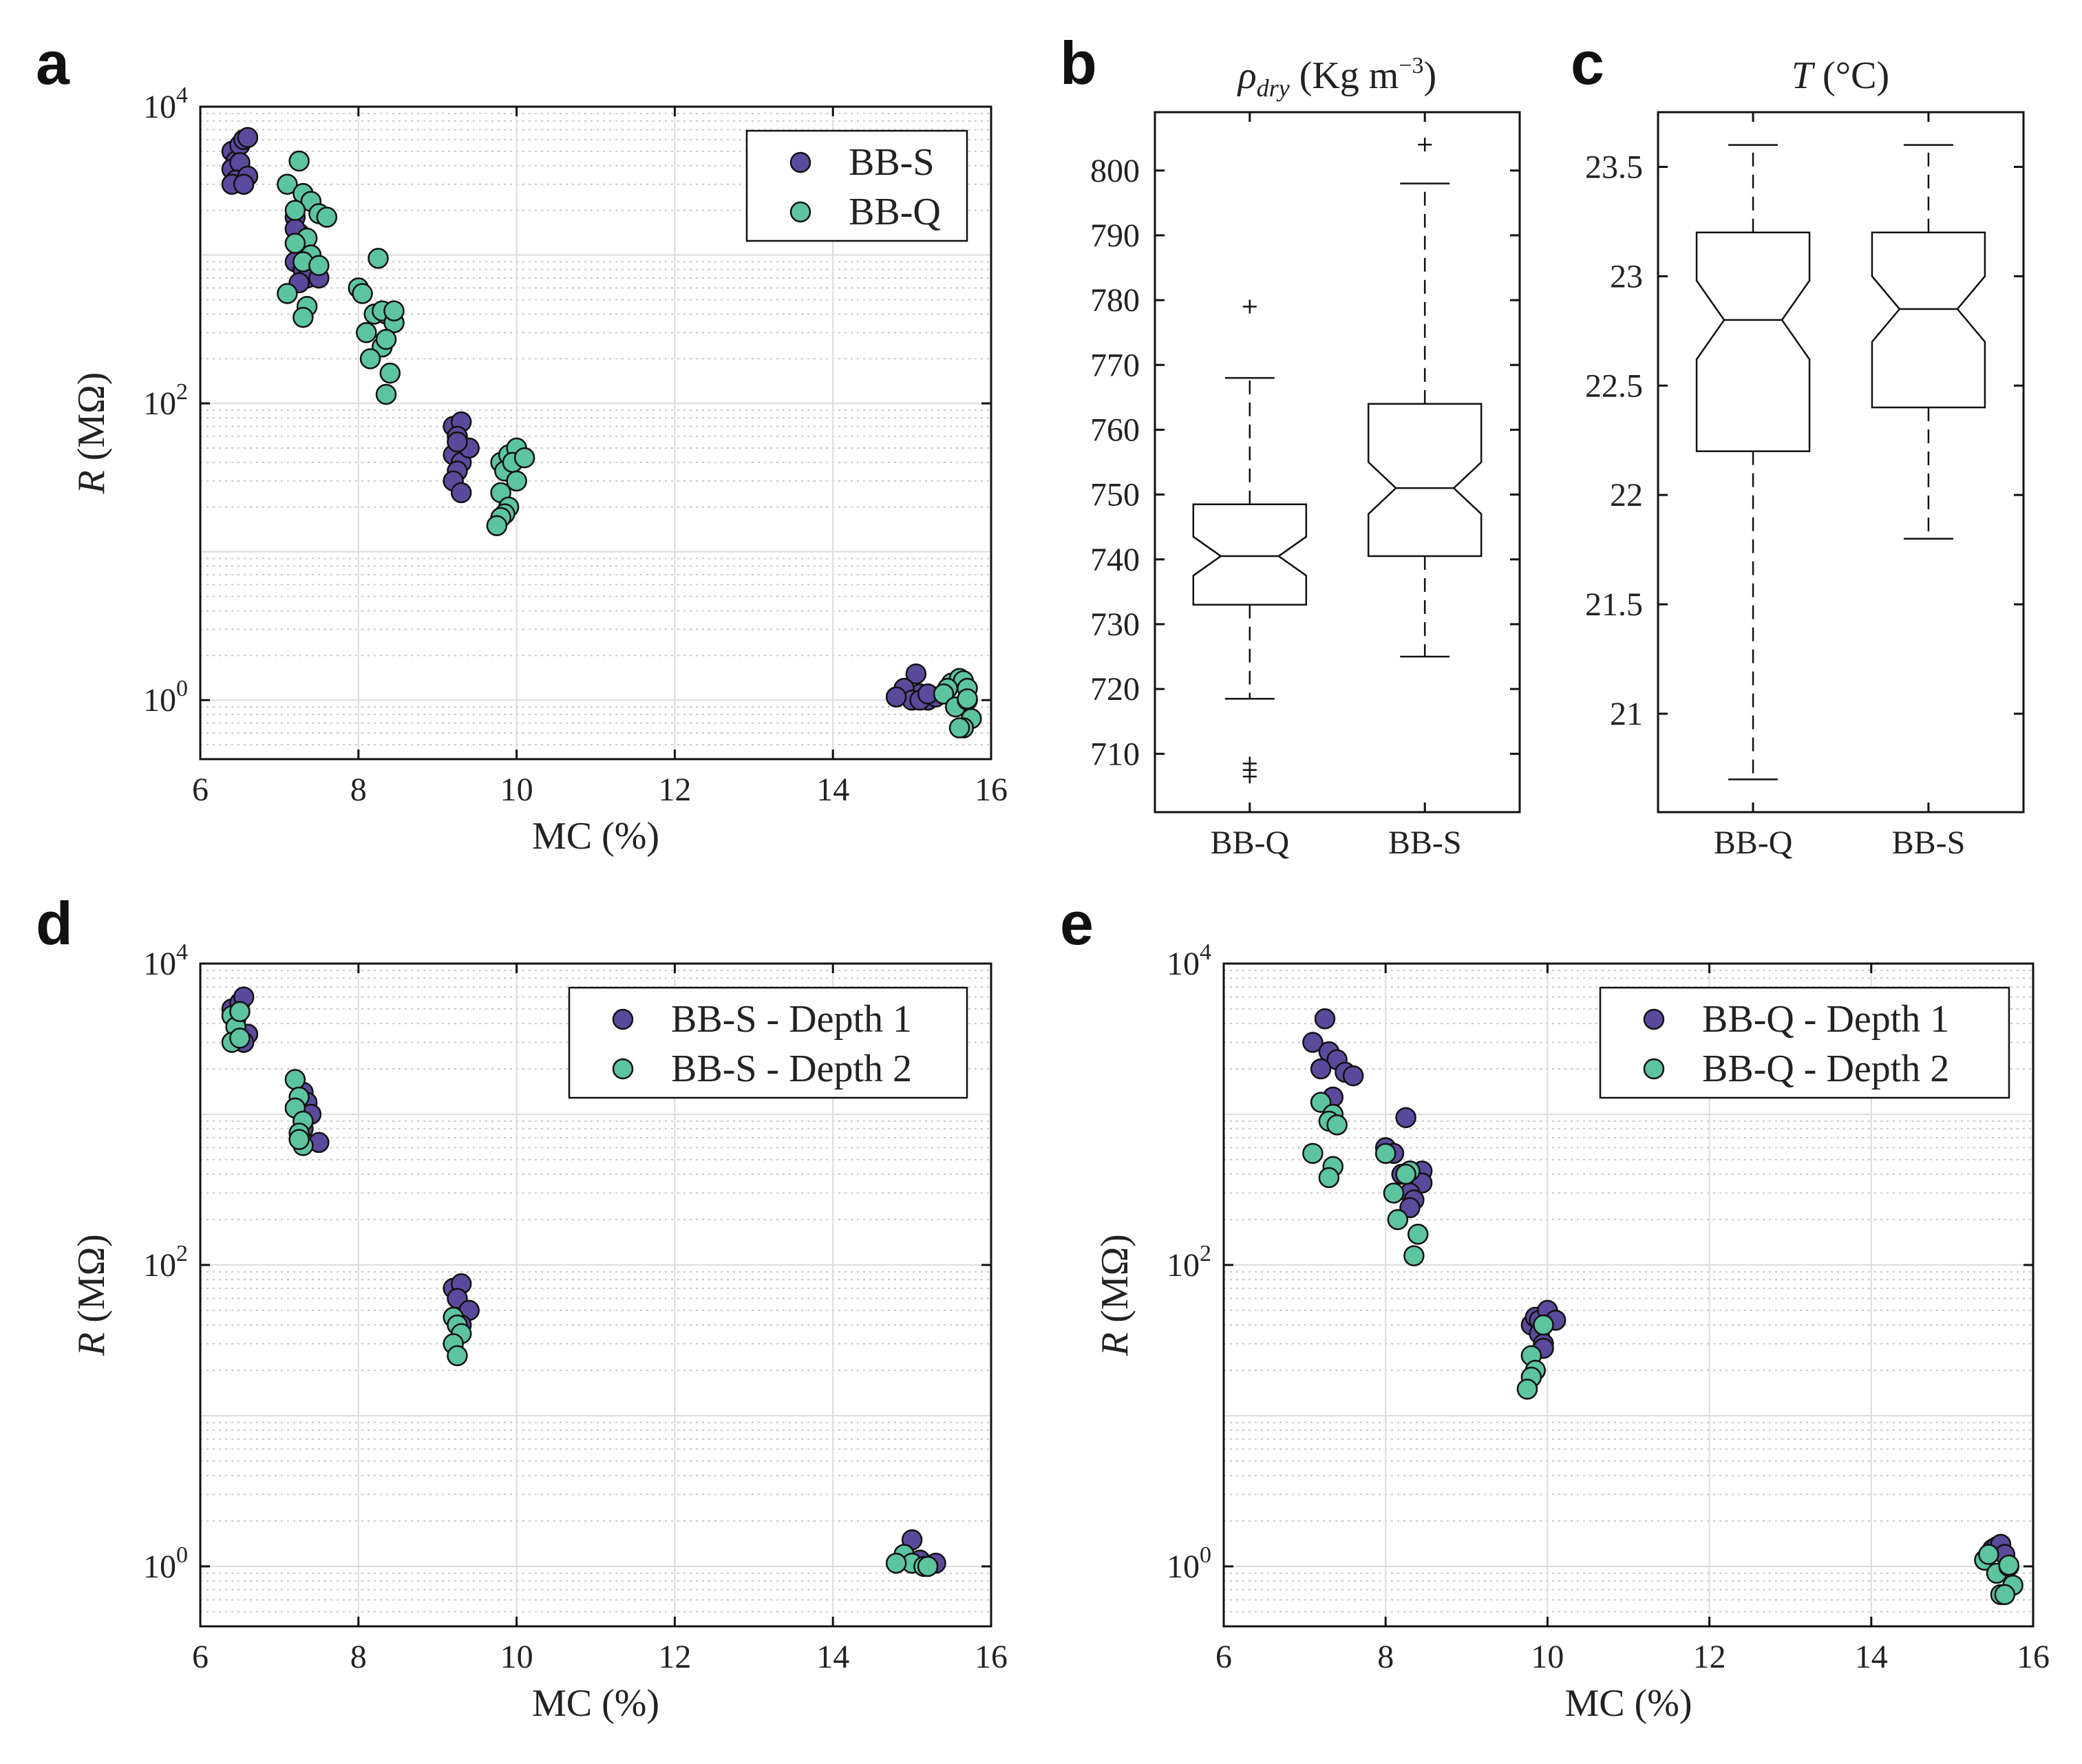  I want to click on y-tick-label: 22.5, so click(1614, 386).